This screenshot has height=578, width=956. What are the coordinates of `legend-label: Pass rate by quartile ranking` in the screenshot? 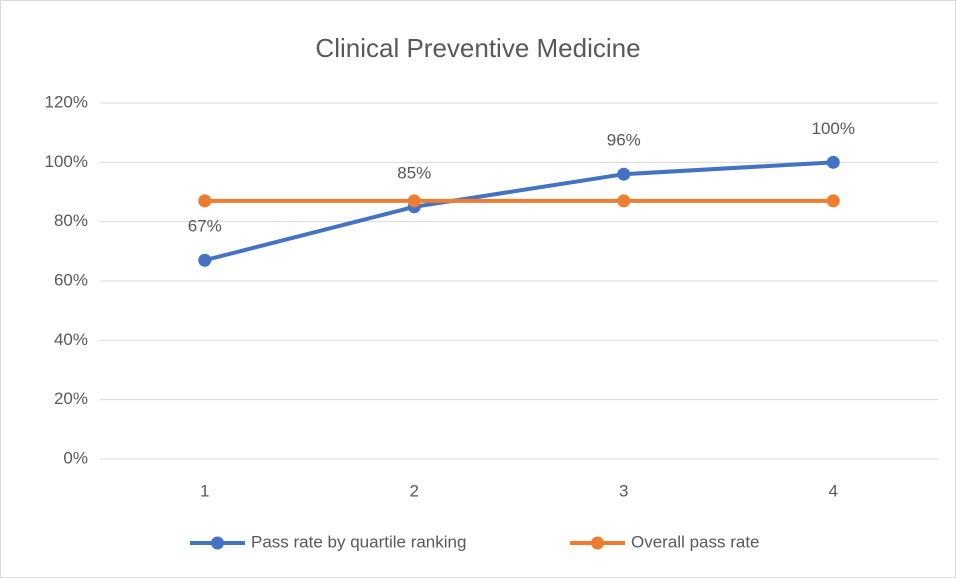 It's located at (358, 541).